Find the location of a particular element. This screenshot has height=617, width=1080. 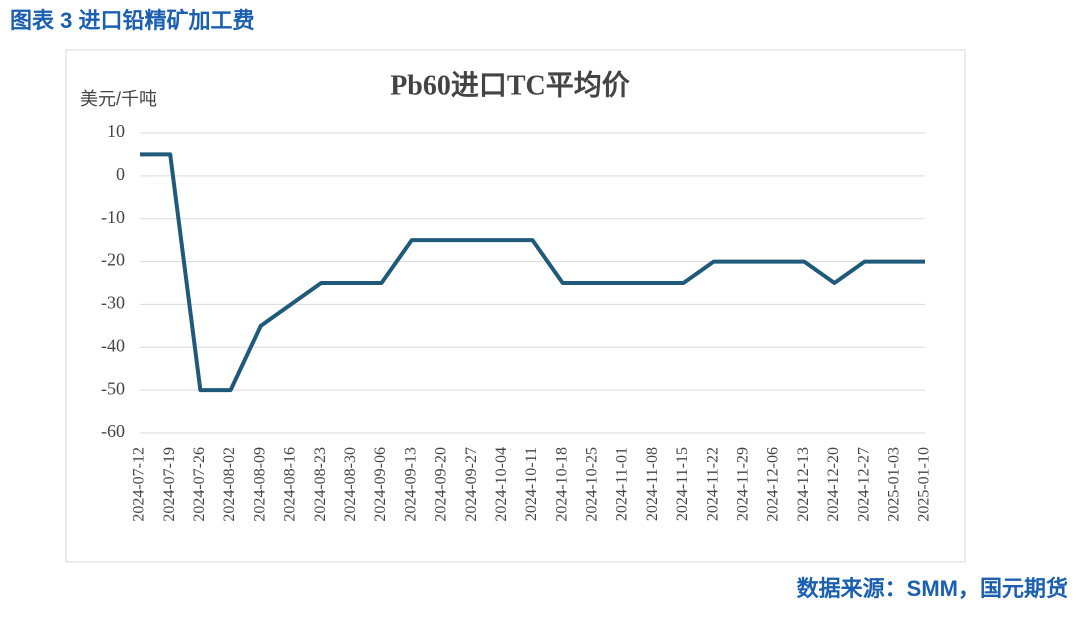

x-tick-label: 2024-12-06 is located at coordinates (773, 484).